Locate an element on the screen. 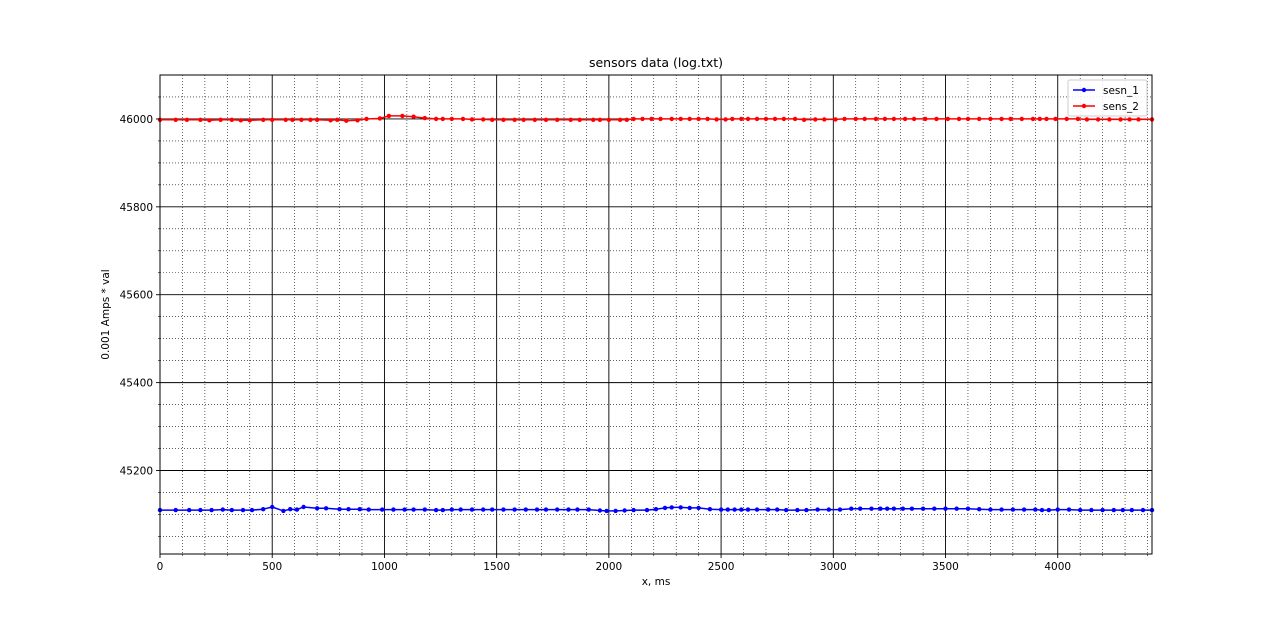 This screenshot has width=1280, height=623. y-axis-label: 0.001 Amps * val is located at coordinates (106, 314).